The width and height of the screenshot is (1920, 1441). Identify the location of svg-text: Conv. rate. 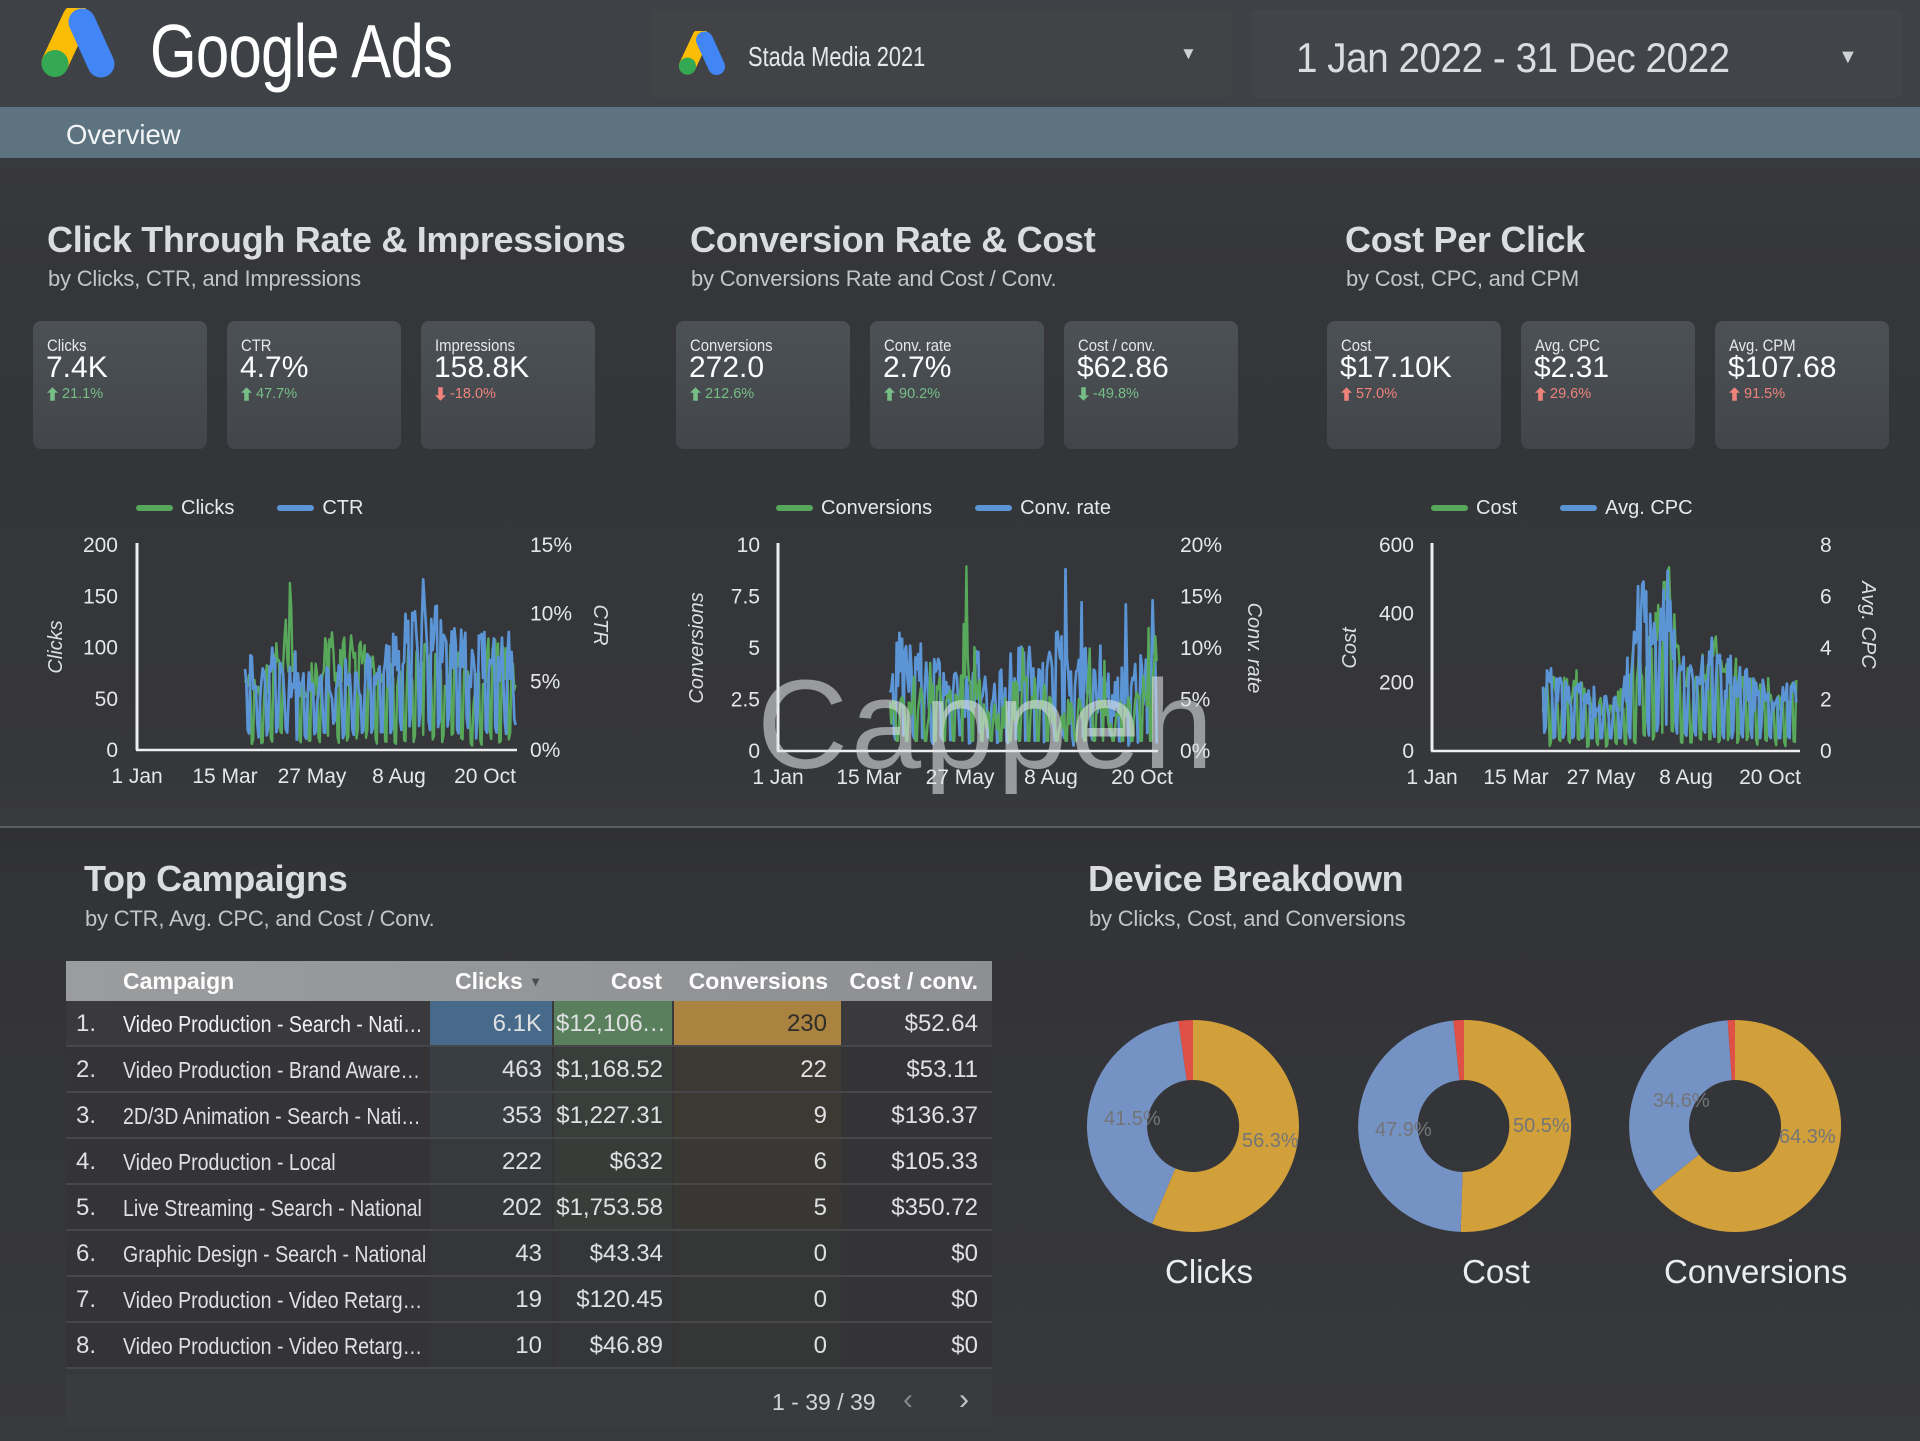
(1254, 648).